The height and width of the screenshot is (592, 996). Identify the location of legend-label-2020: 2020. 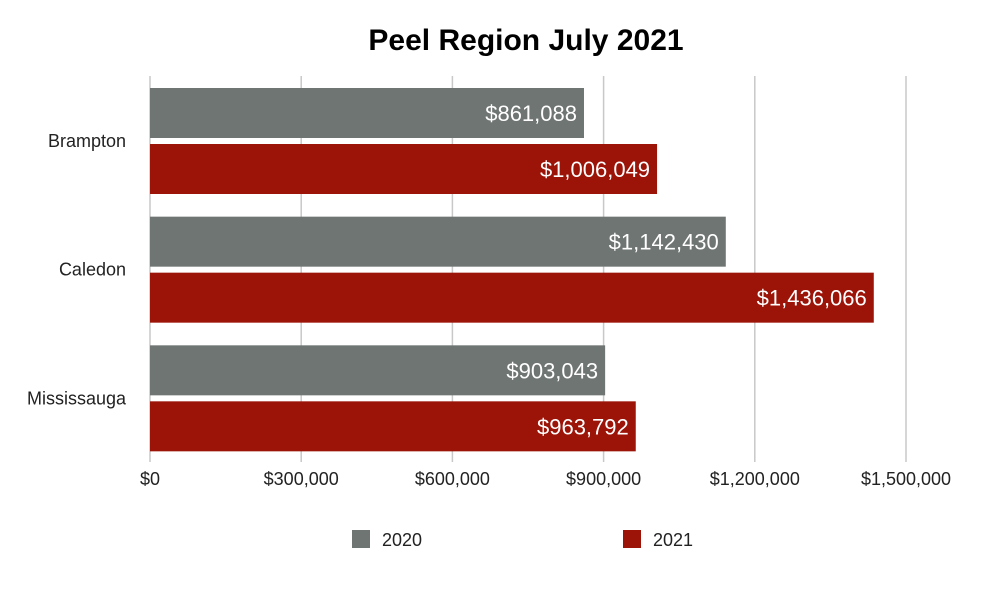
(402, 540).